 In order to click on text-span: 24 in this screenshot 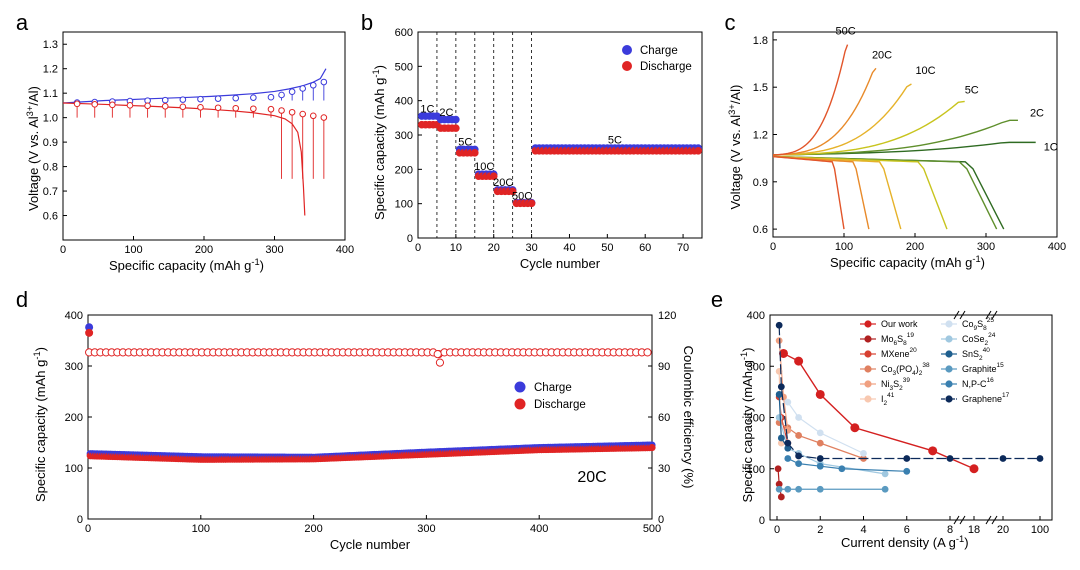, I will do `click(992, 335)`.